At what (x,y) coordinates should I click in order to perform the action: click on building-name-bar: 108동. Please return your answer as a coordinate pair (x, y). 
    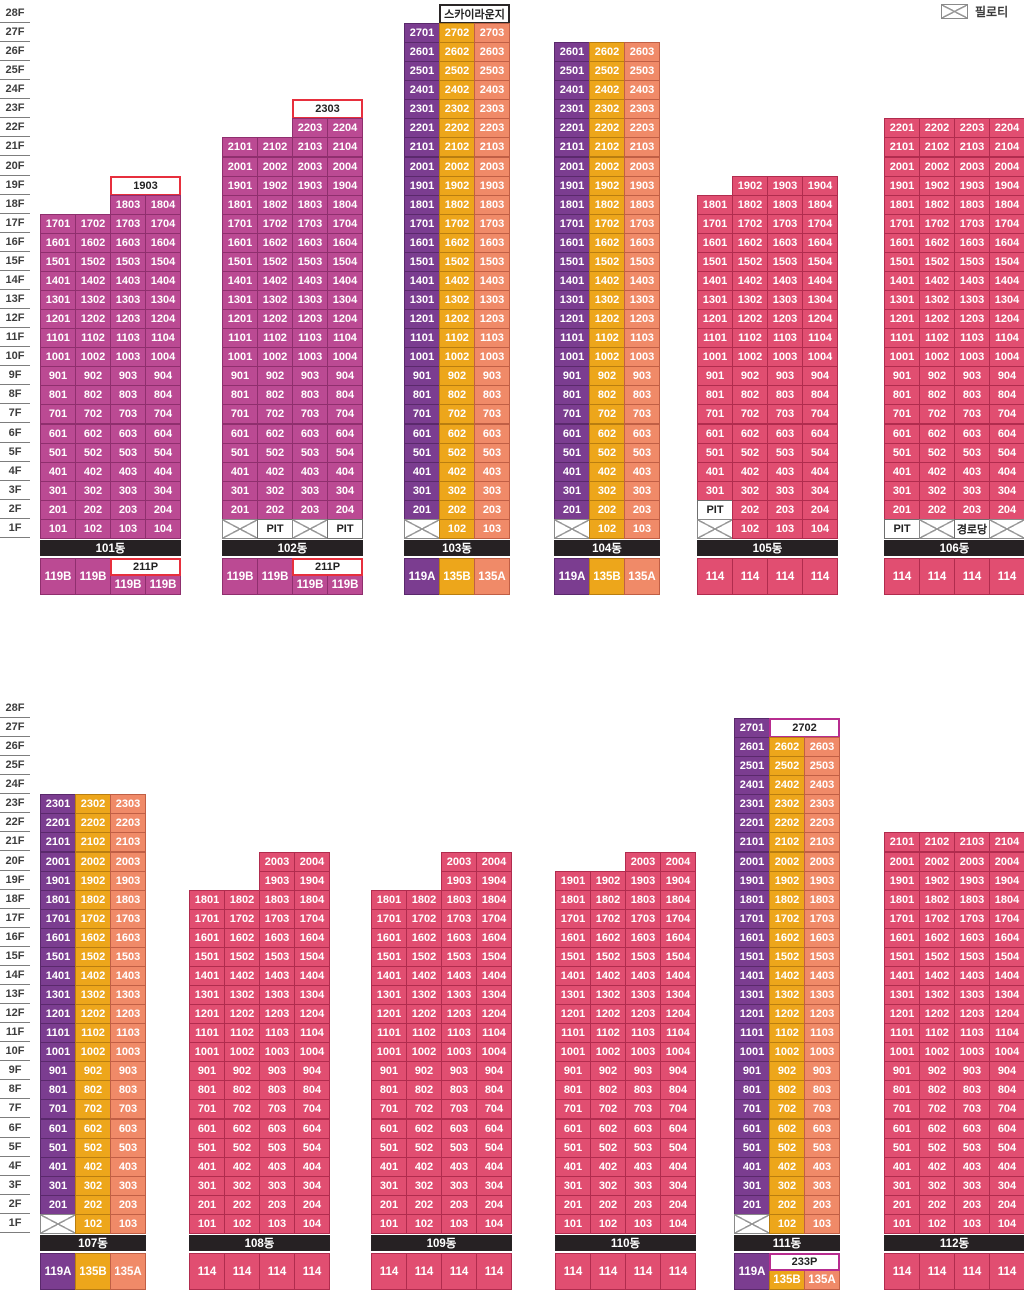
    Looking at the image, I should click on (259, 1243).